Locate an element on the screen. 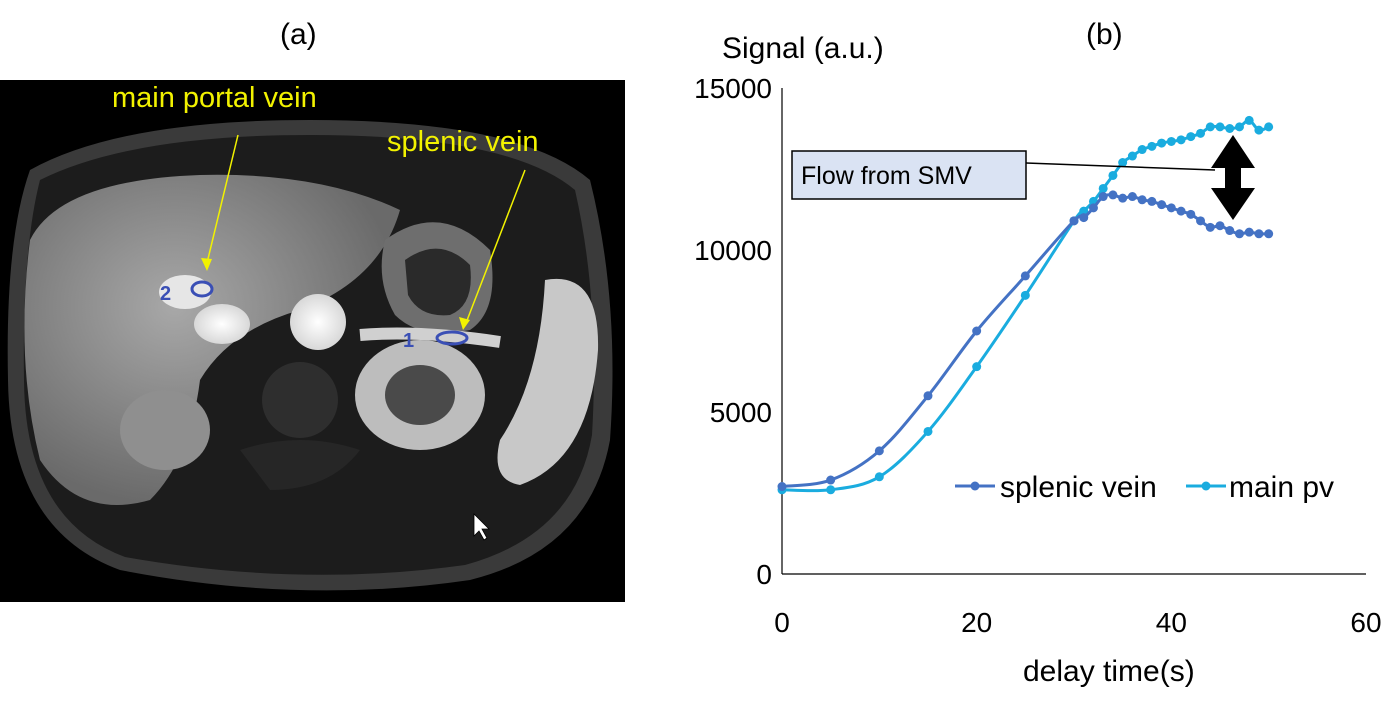 The width and height of the screenshot is (1399, 715). y-tick-label: 10000 is located at coordinates (733, 250).